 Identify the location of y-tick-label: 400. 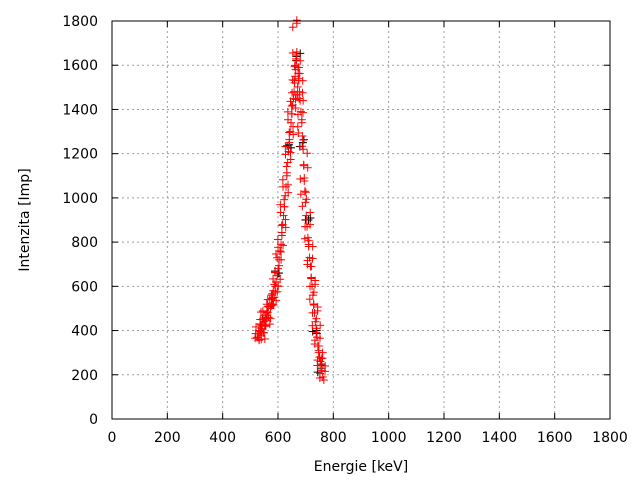
(84, 332).